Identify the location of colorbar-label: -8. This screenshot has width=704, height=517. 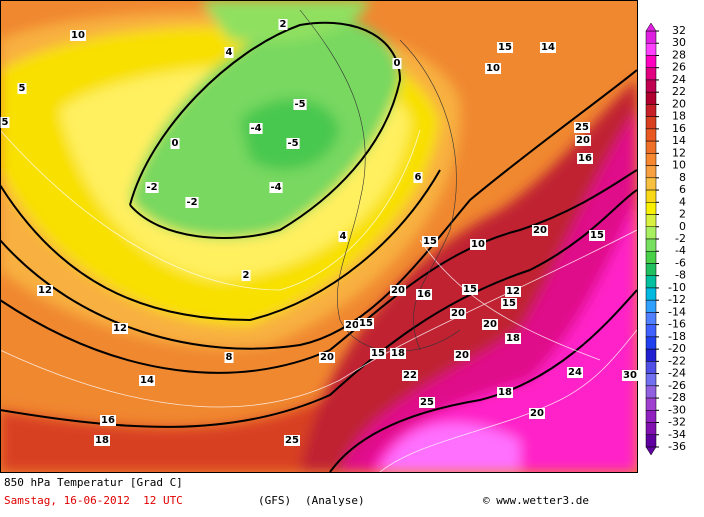
(680, 275).